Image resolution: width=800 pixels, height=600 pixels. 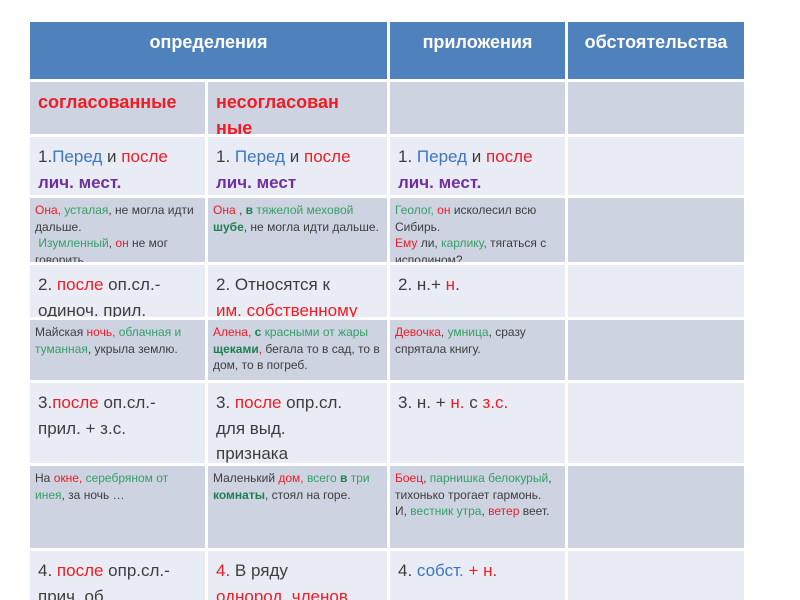 What do you see at coordinates (462, 340) in the screenshot?
I see `text-runs: Девочка, умница, сразу спрятала книгу.` at bounding box center [462, 340].